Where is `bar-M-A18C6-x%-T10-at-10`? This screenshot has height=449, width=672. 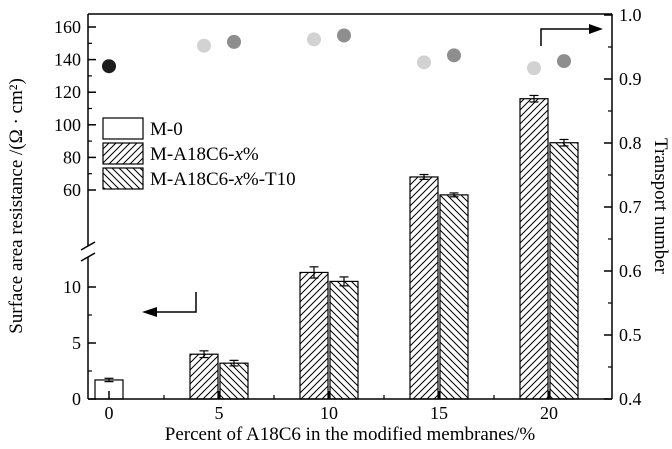
bar-M-A18C6-x%-T10-at-10 is located at coordinates (344, 340).